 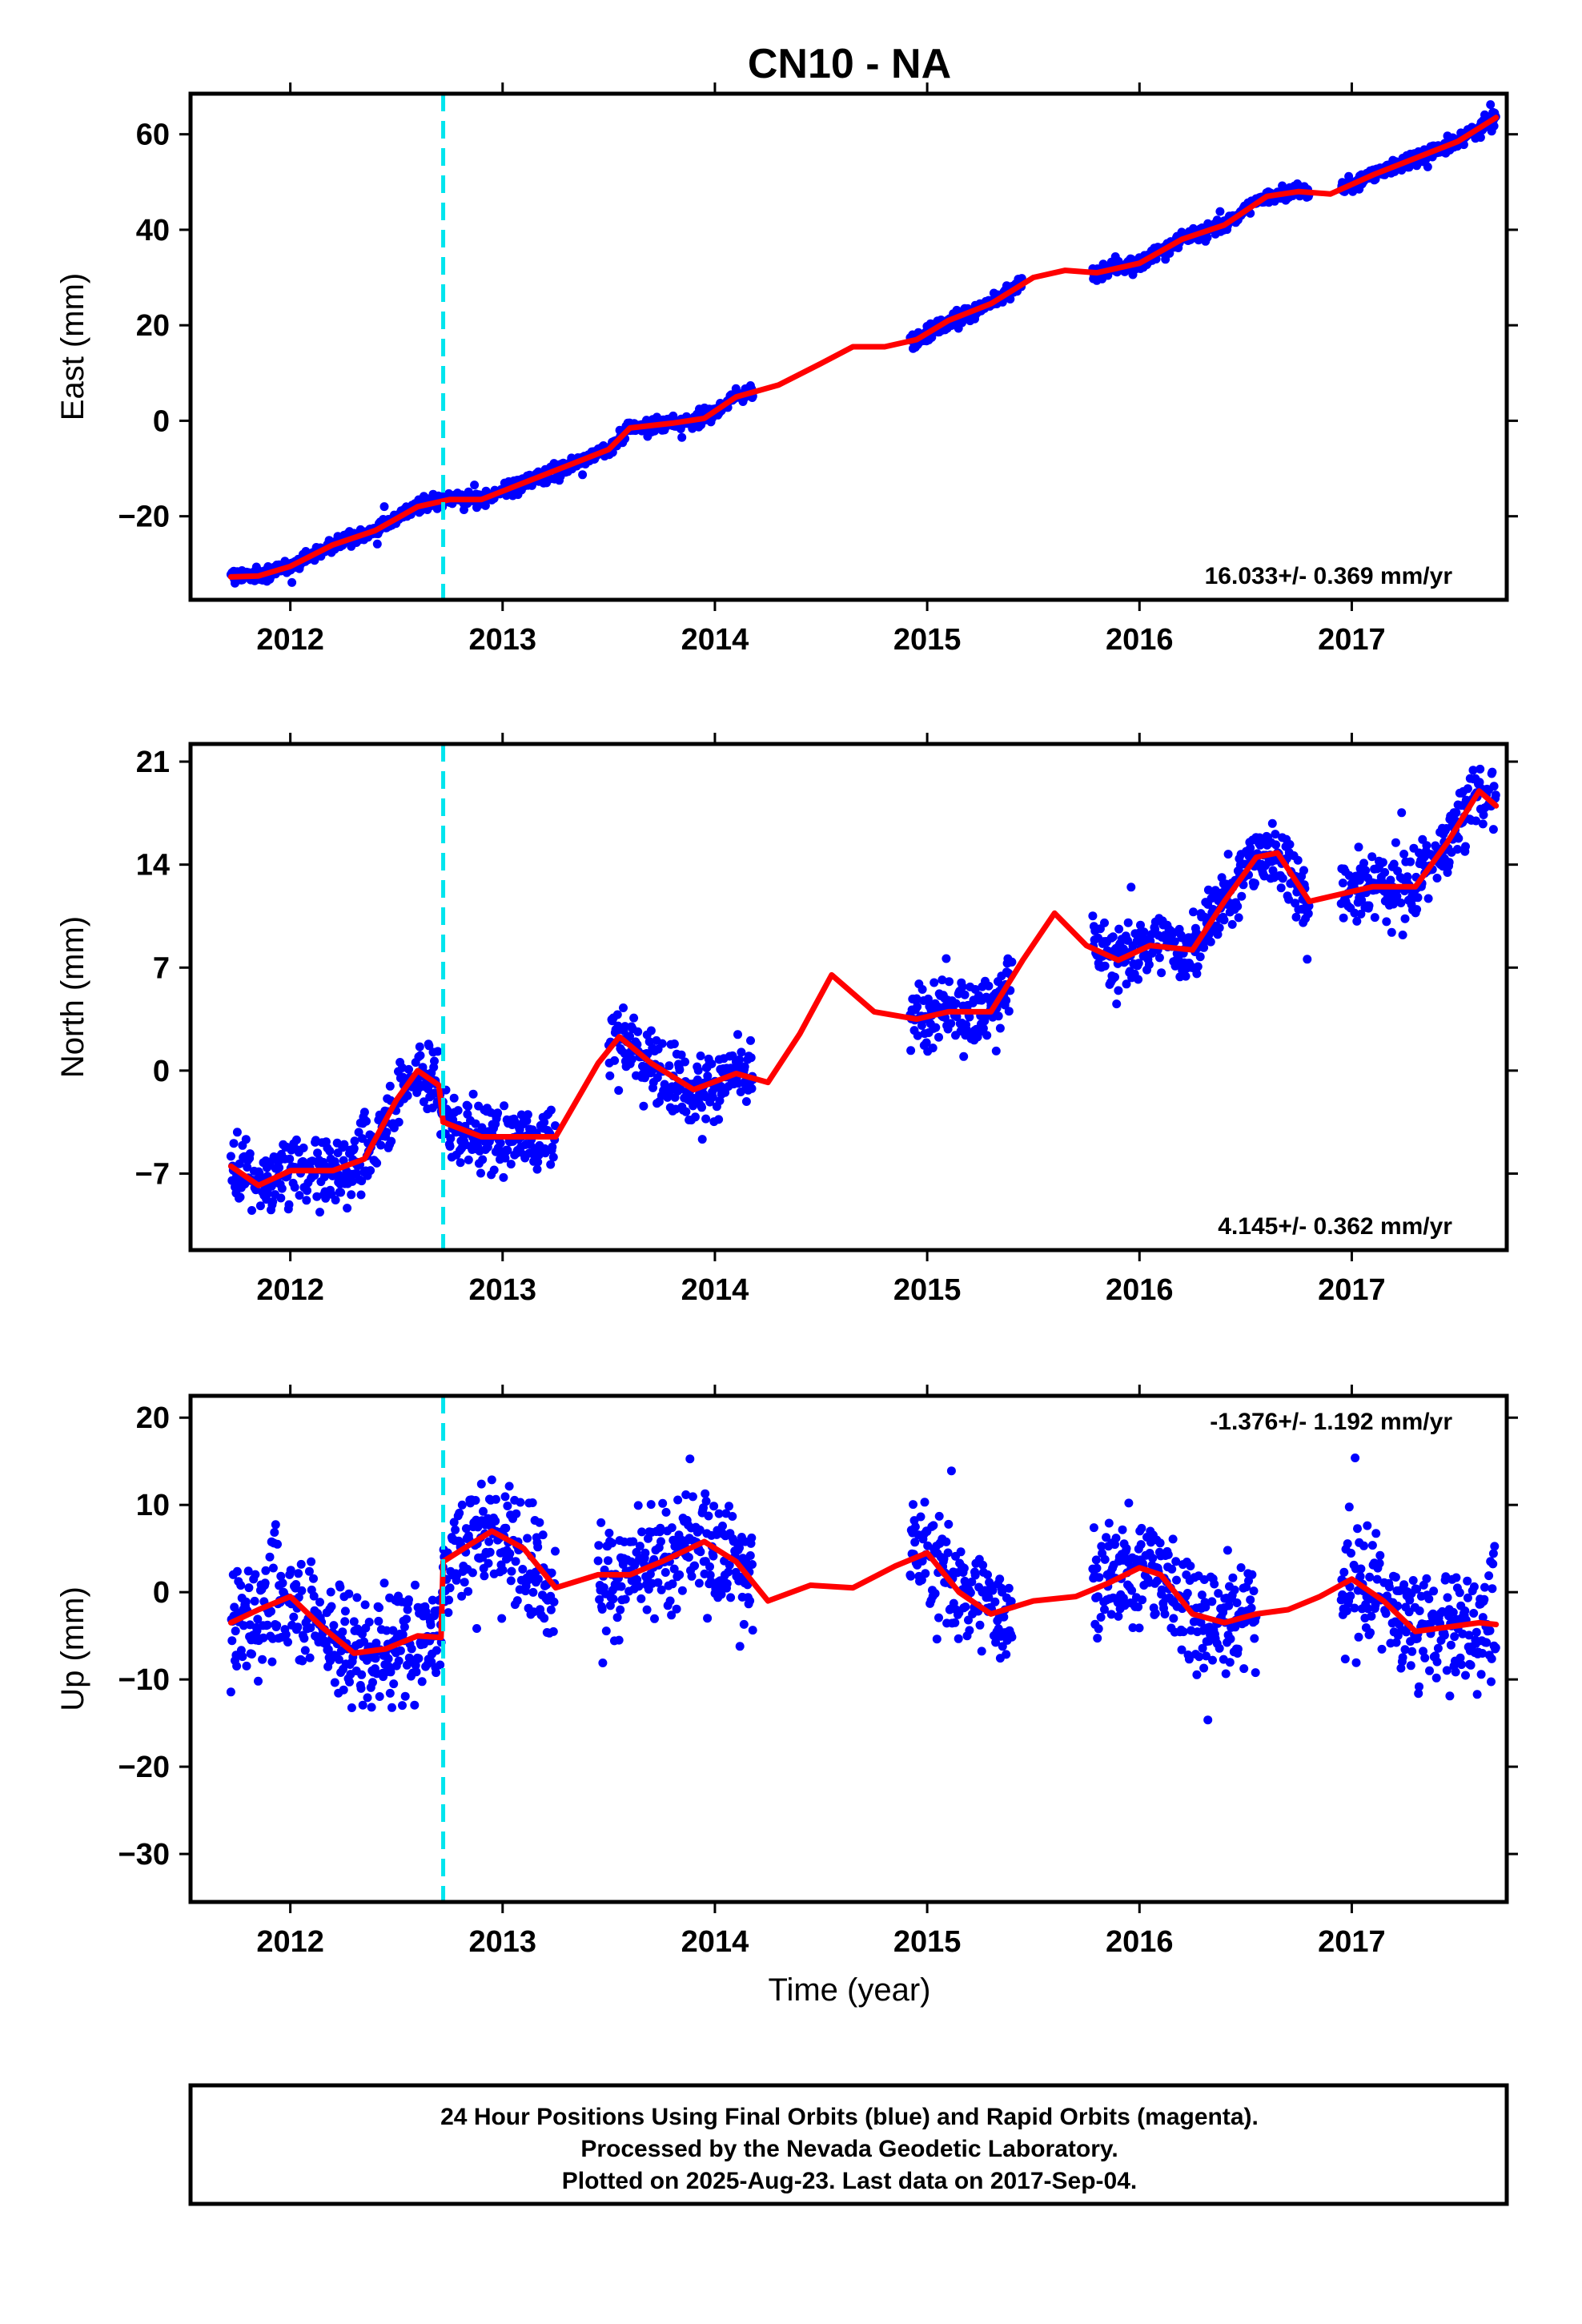 I want to click on y-tick-label: 60, so click(x=153, y=135).